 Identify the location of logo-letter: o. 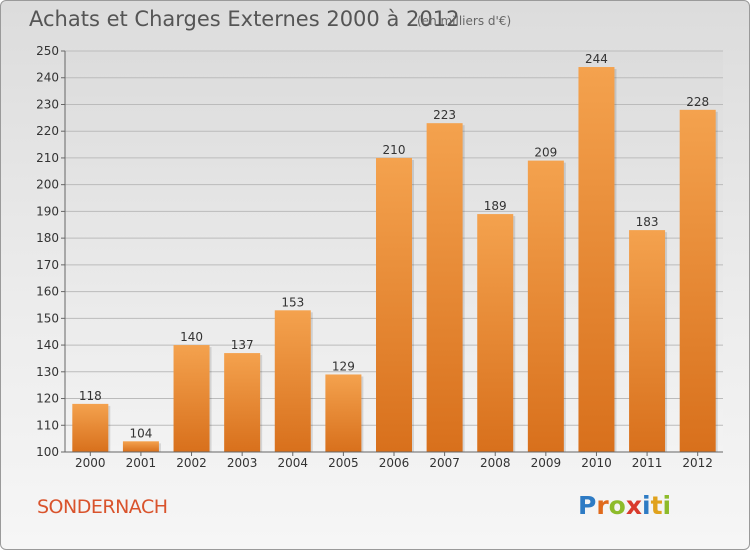
(617, 505).